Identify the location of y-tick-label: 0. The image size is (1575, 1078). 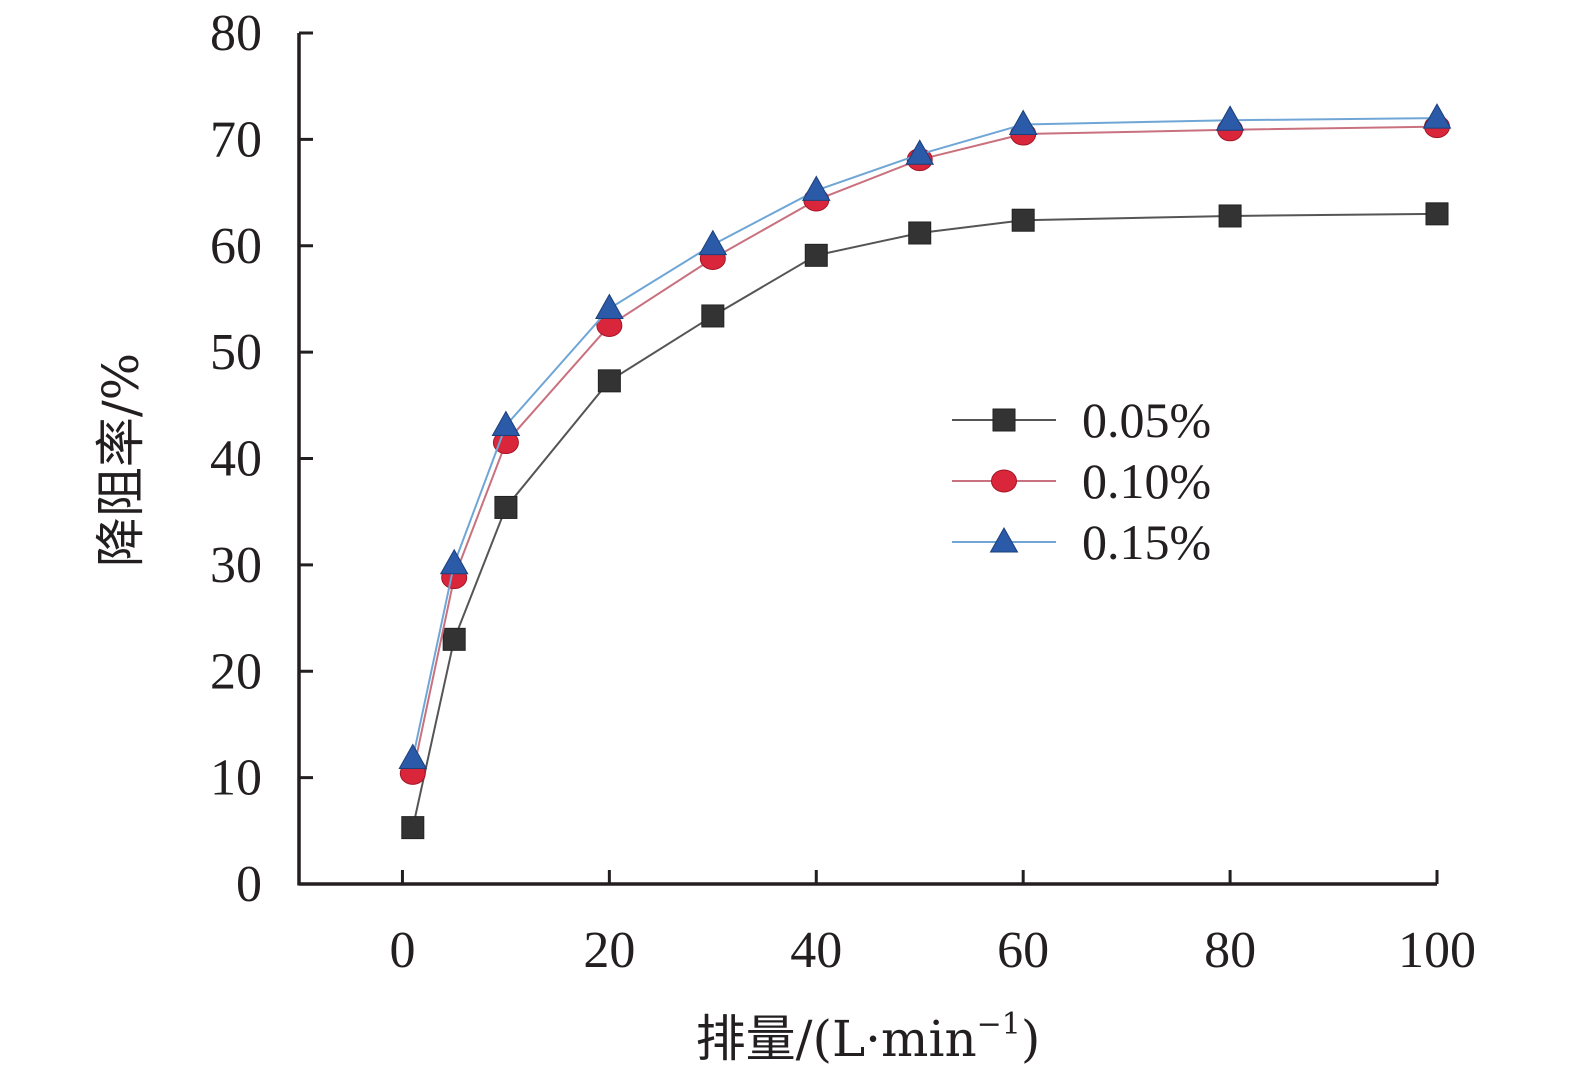
(249, 884).